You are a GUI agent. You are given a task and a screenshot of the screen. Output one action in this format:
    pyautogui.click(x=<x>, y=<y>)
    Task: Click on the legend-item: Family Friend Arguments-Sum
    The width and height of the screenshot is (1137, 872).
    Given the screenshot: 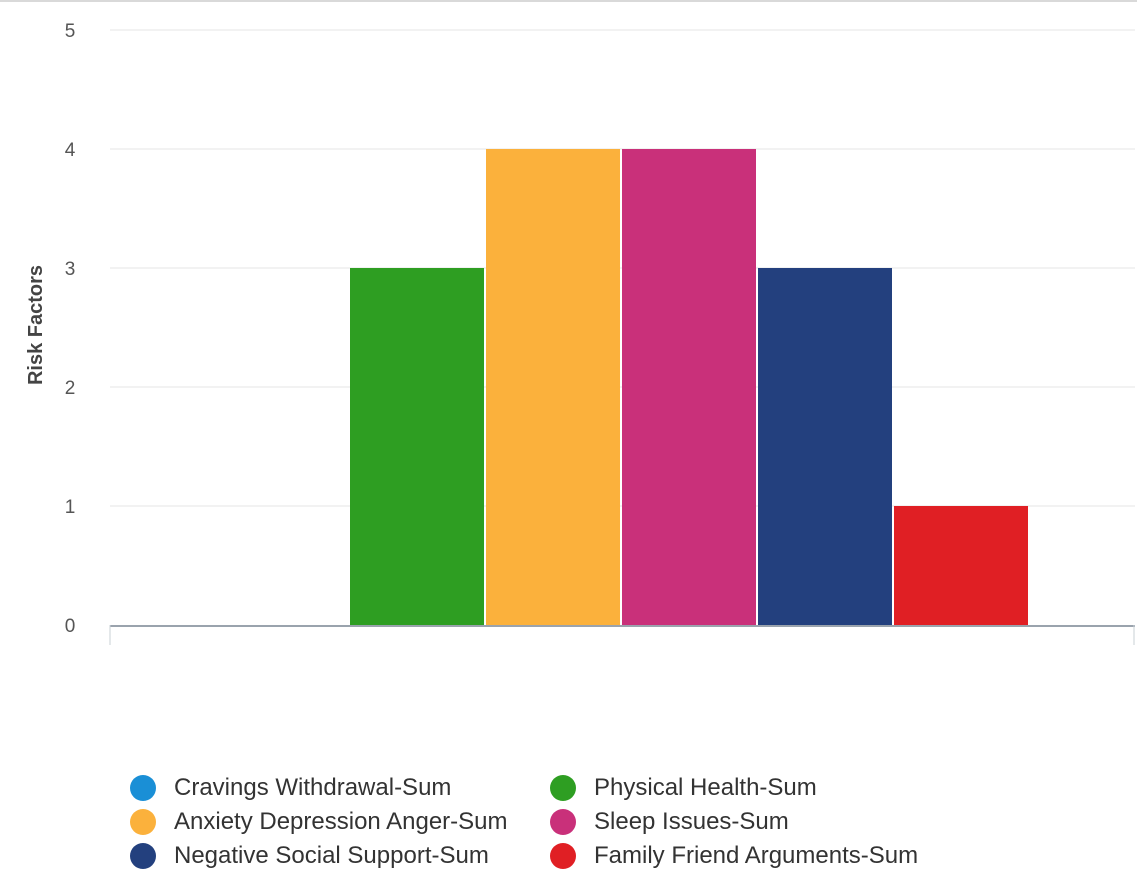 What is the action you would take?
    pyautogui.click(x=760, y=856)
    